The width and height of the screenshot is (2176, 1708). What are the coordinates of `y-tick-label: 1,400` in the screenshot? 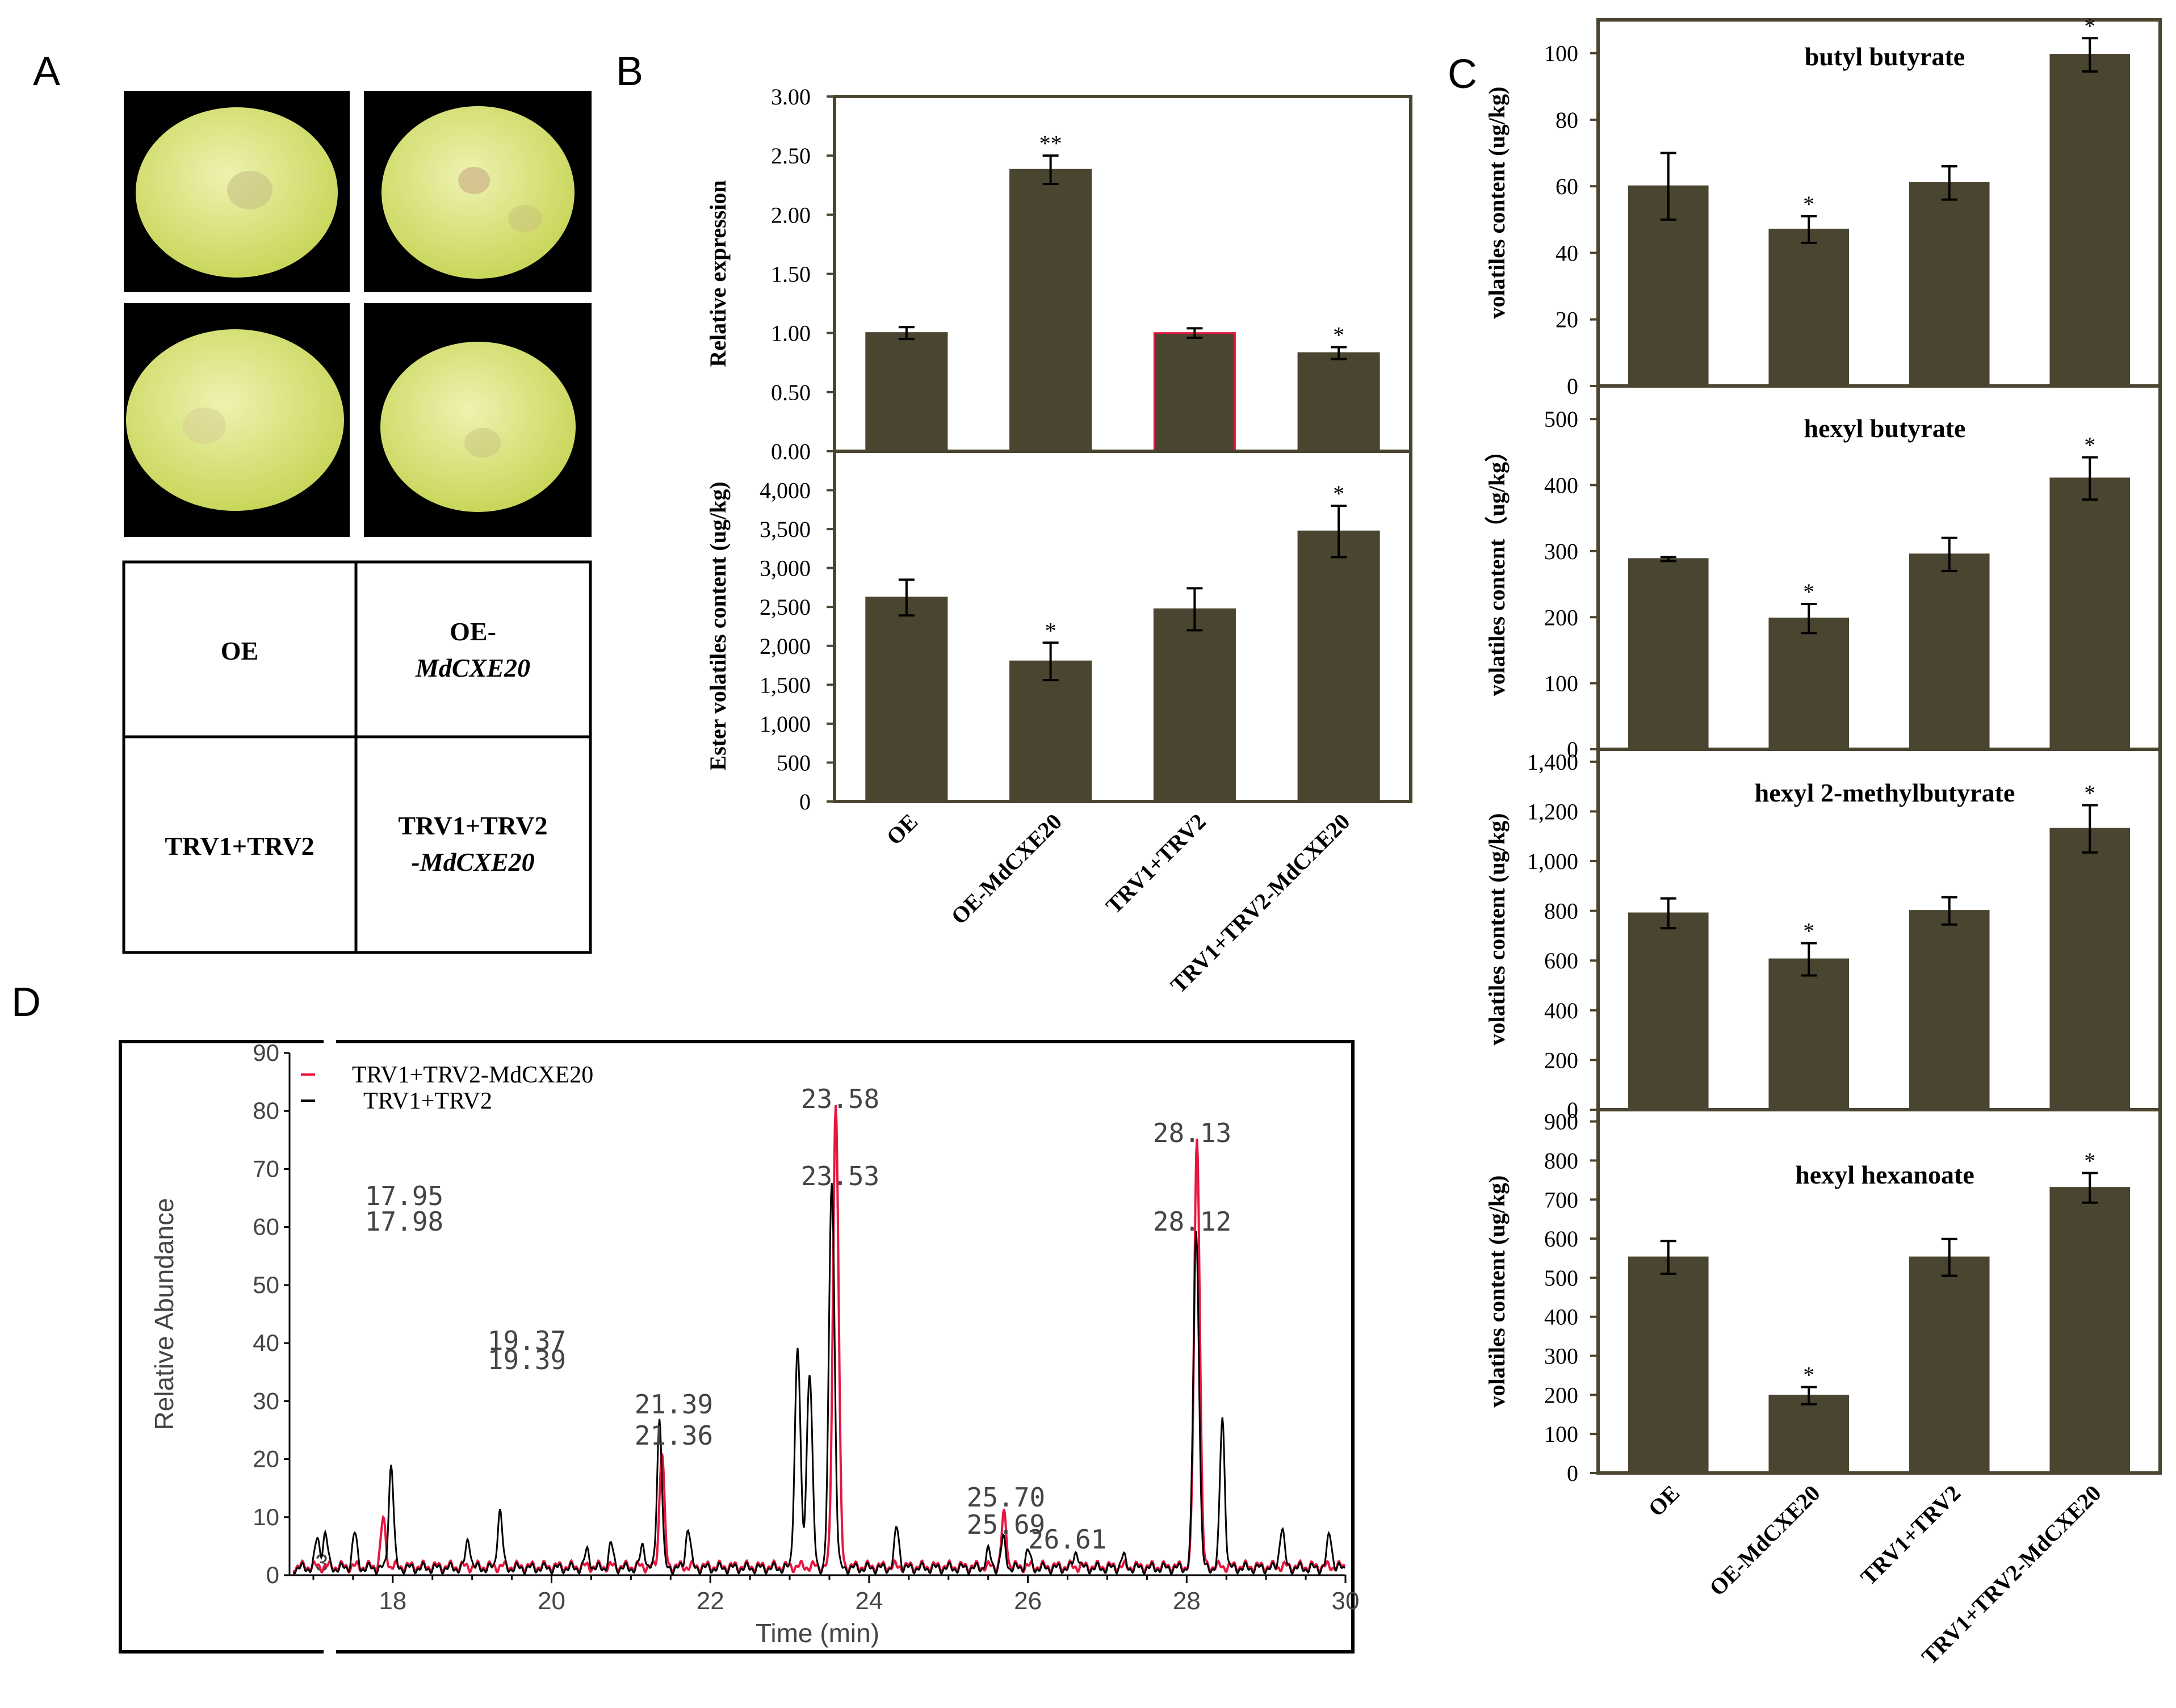 It's located at (1552, 762).